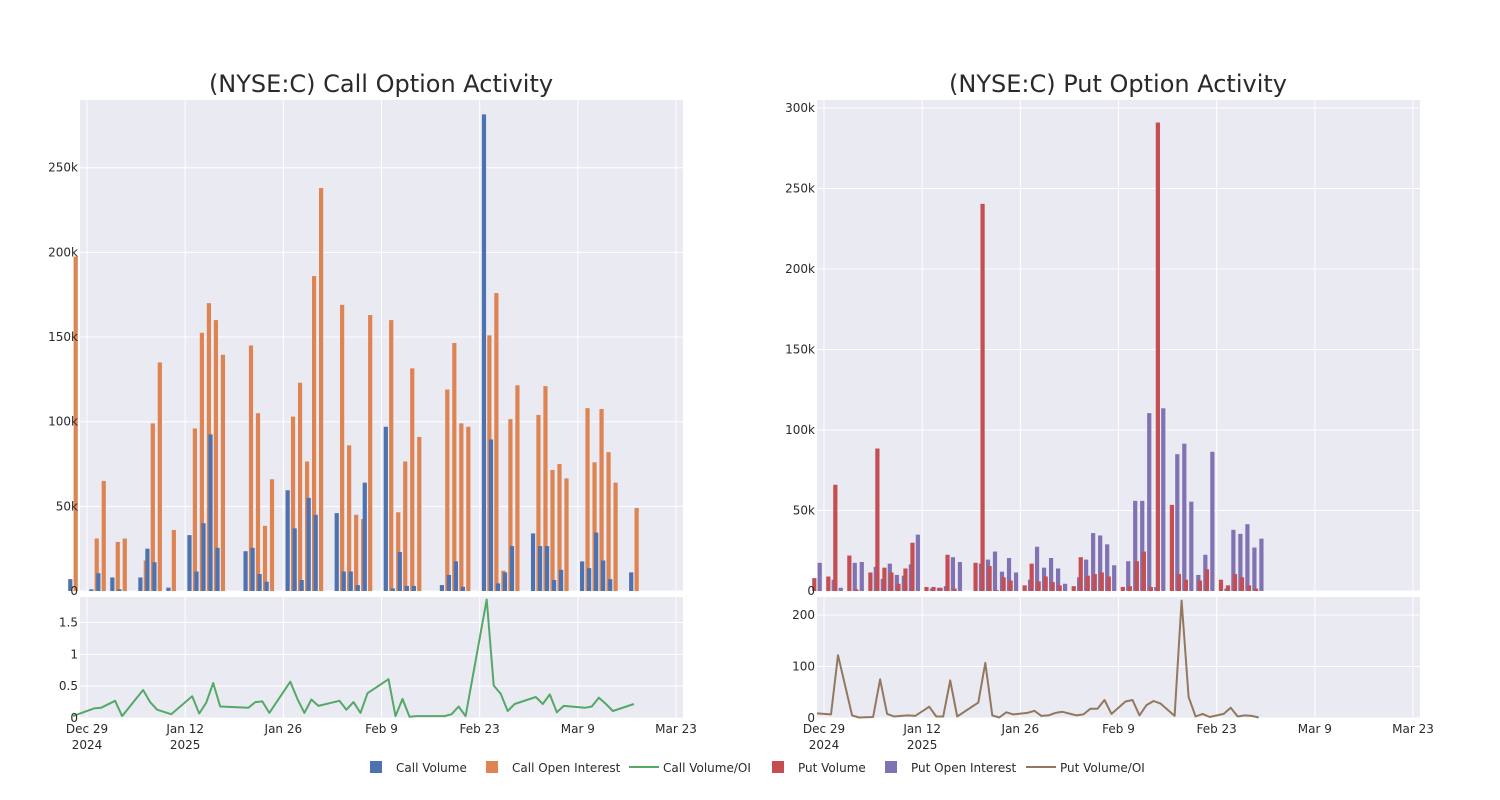 This screenshot has width=1500, height=800. I want to click on y-tick-label: 200k, so click(63, 252).